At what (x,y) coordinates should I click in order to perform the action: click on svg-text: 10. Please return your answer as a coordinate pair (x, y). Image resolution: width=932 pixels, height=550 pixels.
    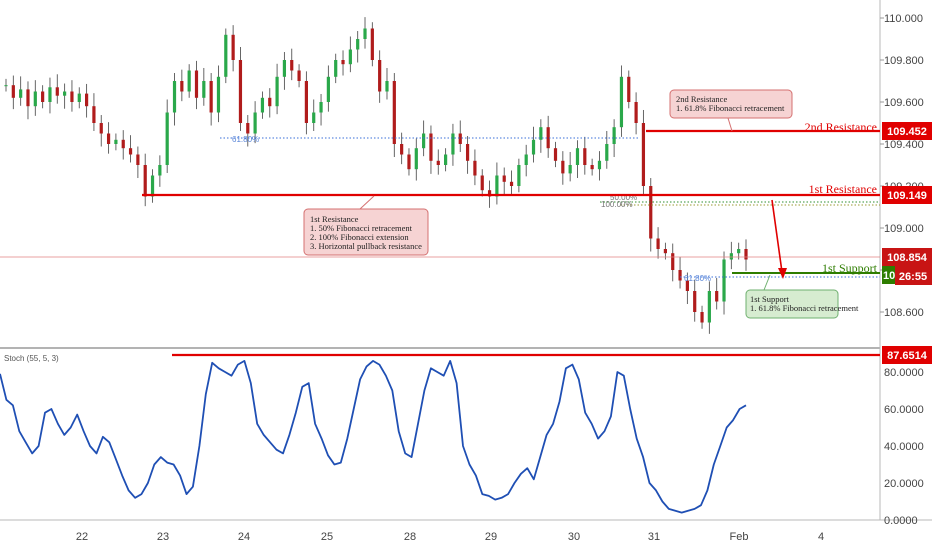
    Looking at the image, I should click on (889, 276).